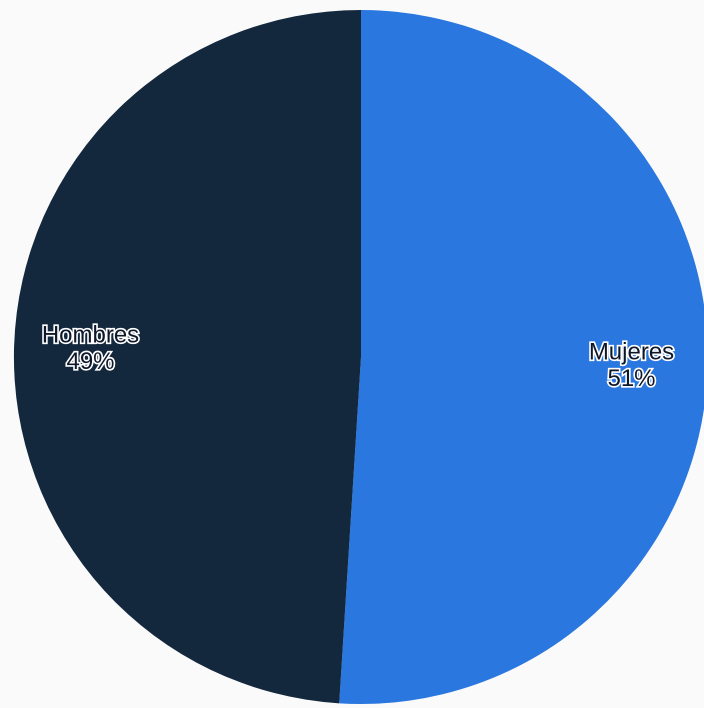 The image size is (704, 708). I want to click on slice-percent: 51%, so click(631, 378).